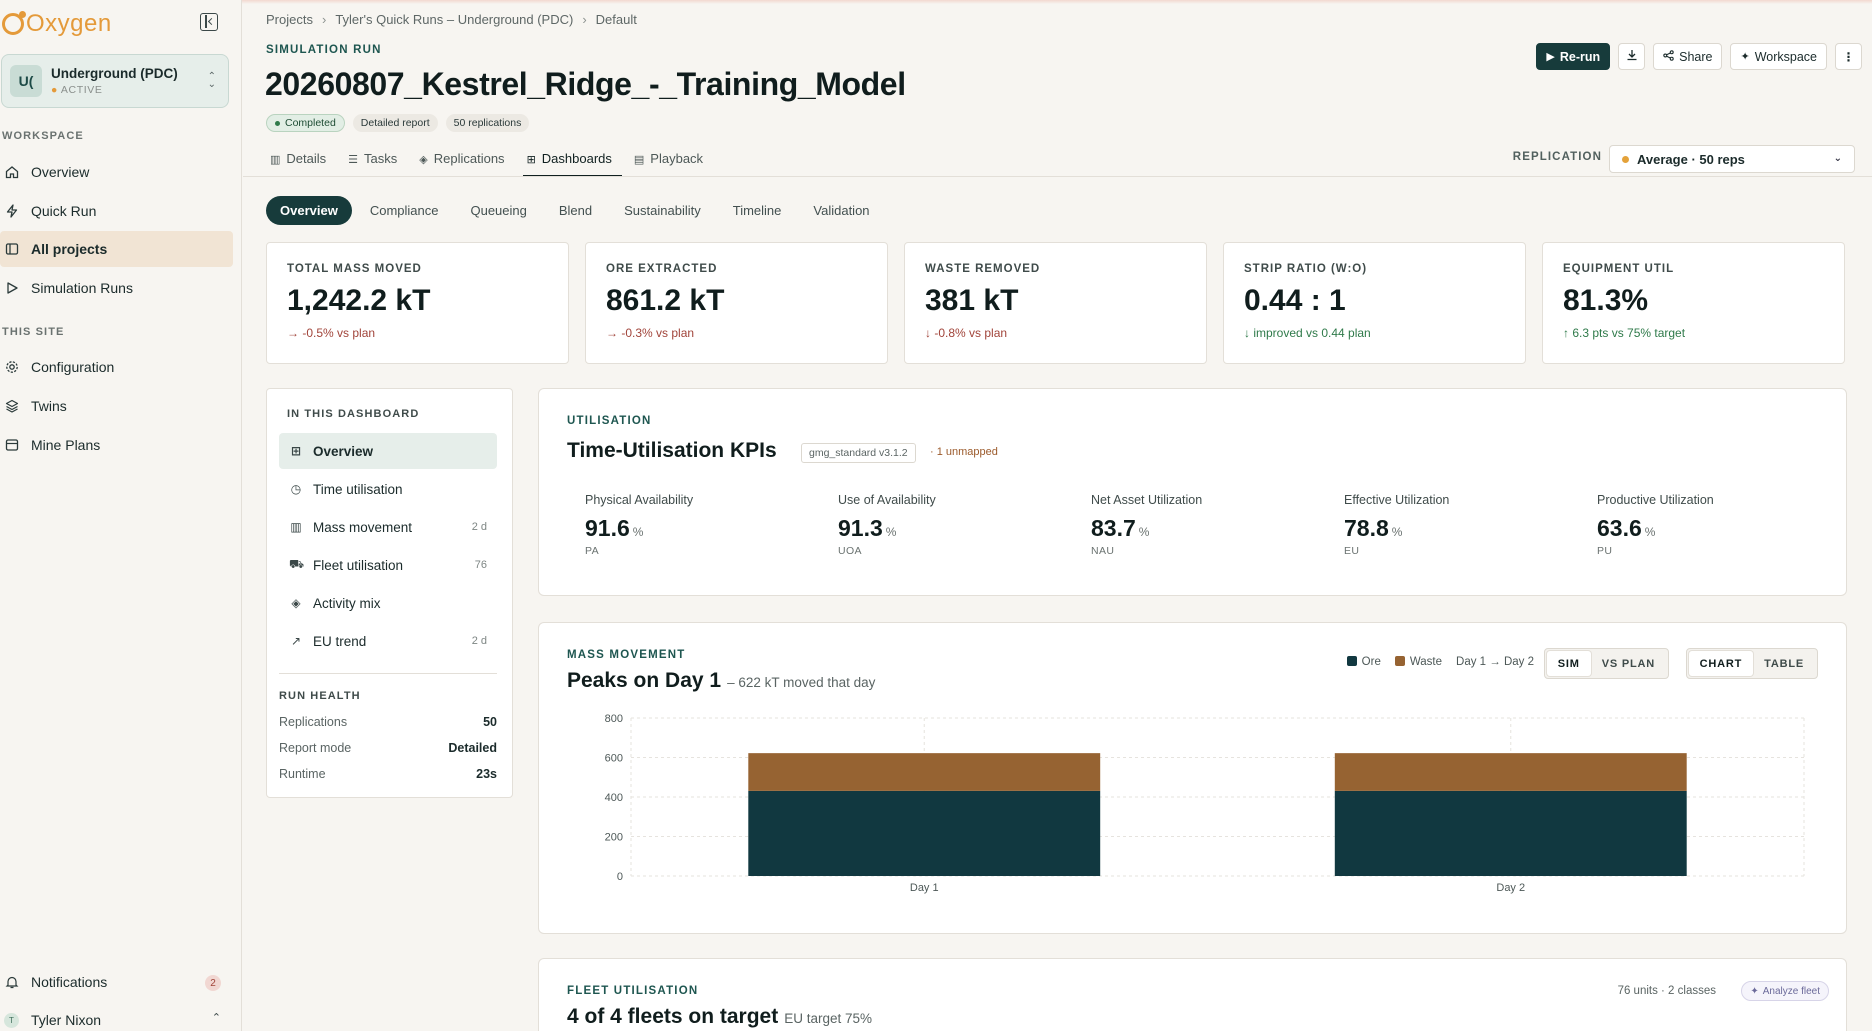 Image resolution: width=1872 pixels, height=1031 pixels. I want to click on film-icon: ▤, so click(639, 160).